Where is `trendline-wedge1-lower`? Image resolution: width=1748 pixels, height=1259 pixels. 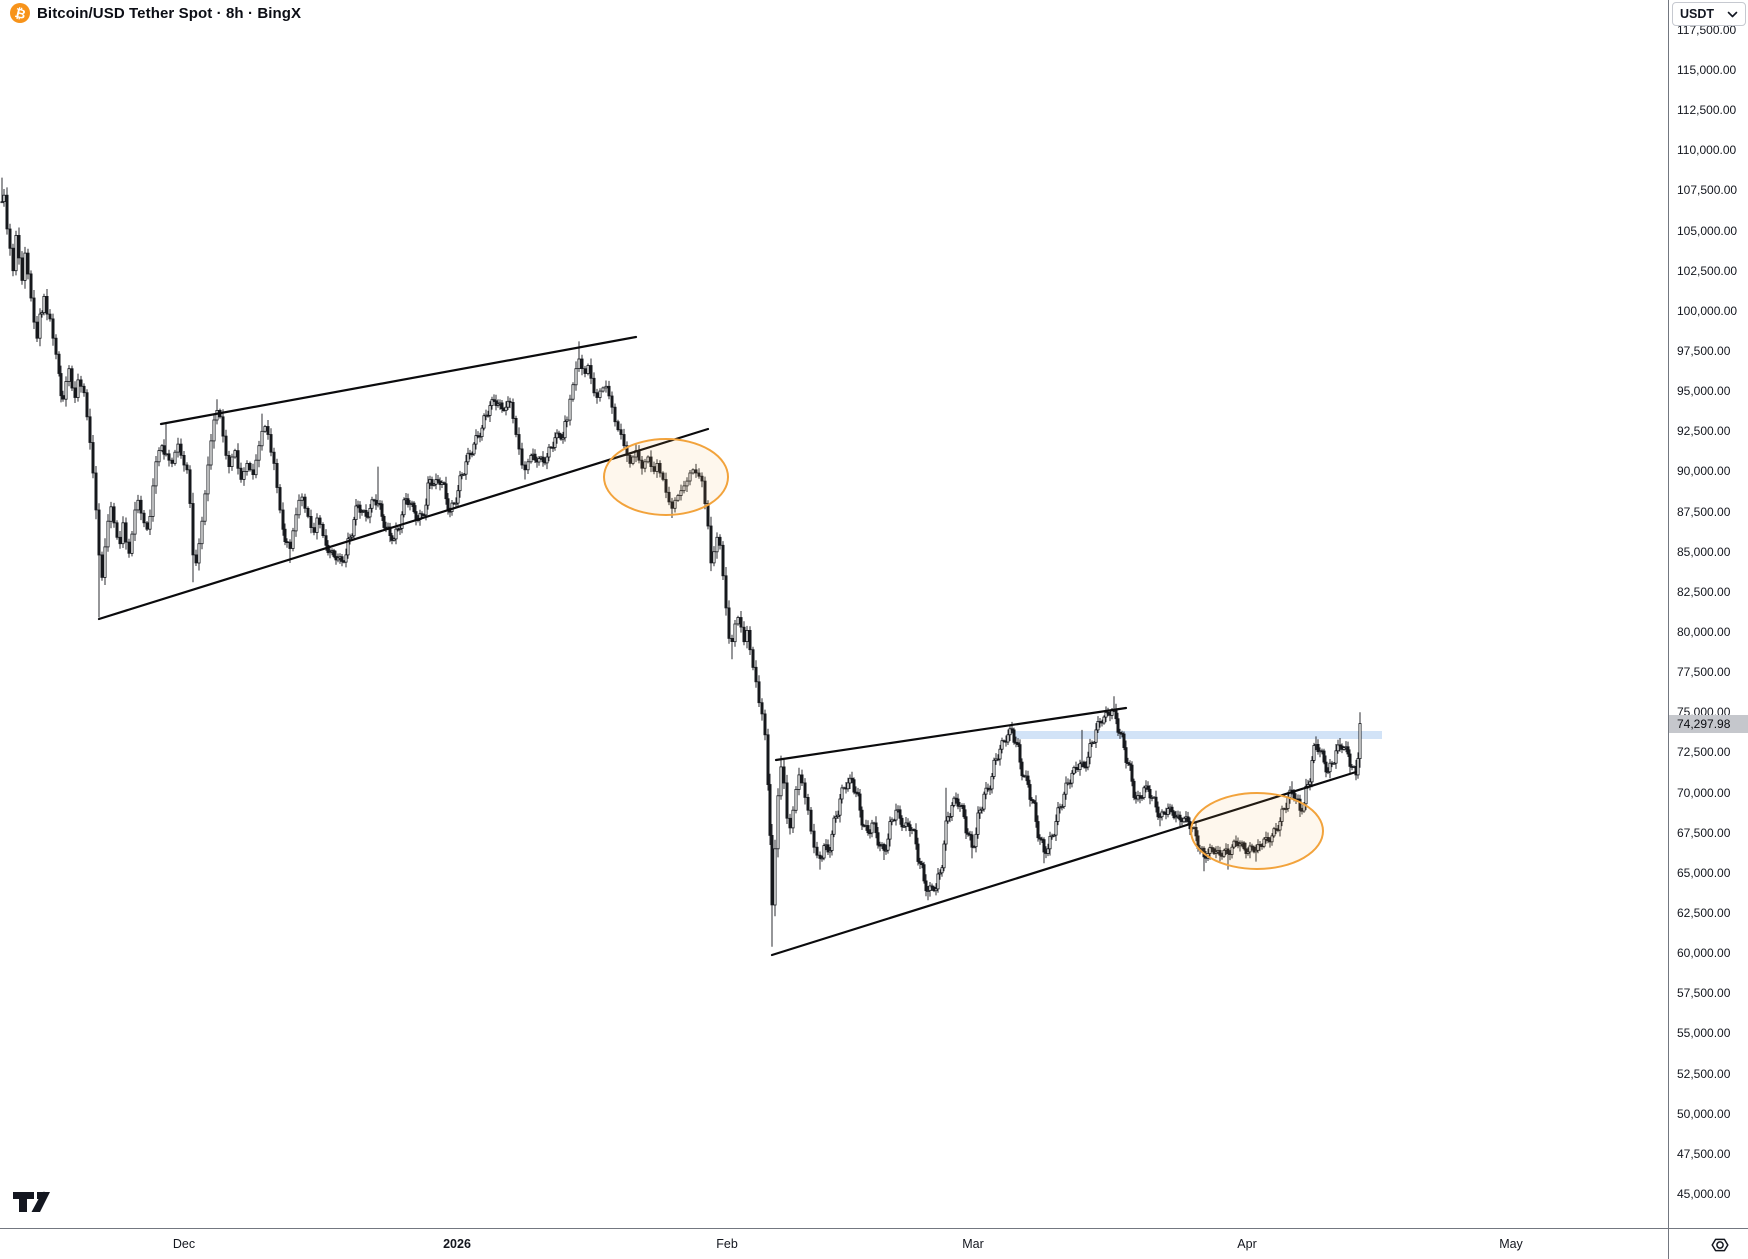
trendline-wedge1-lower is located at coordinates (403, 524).